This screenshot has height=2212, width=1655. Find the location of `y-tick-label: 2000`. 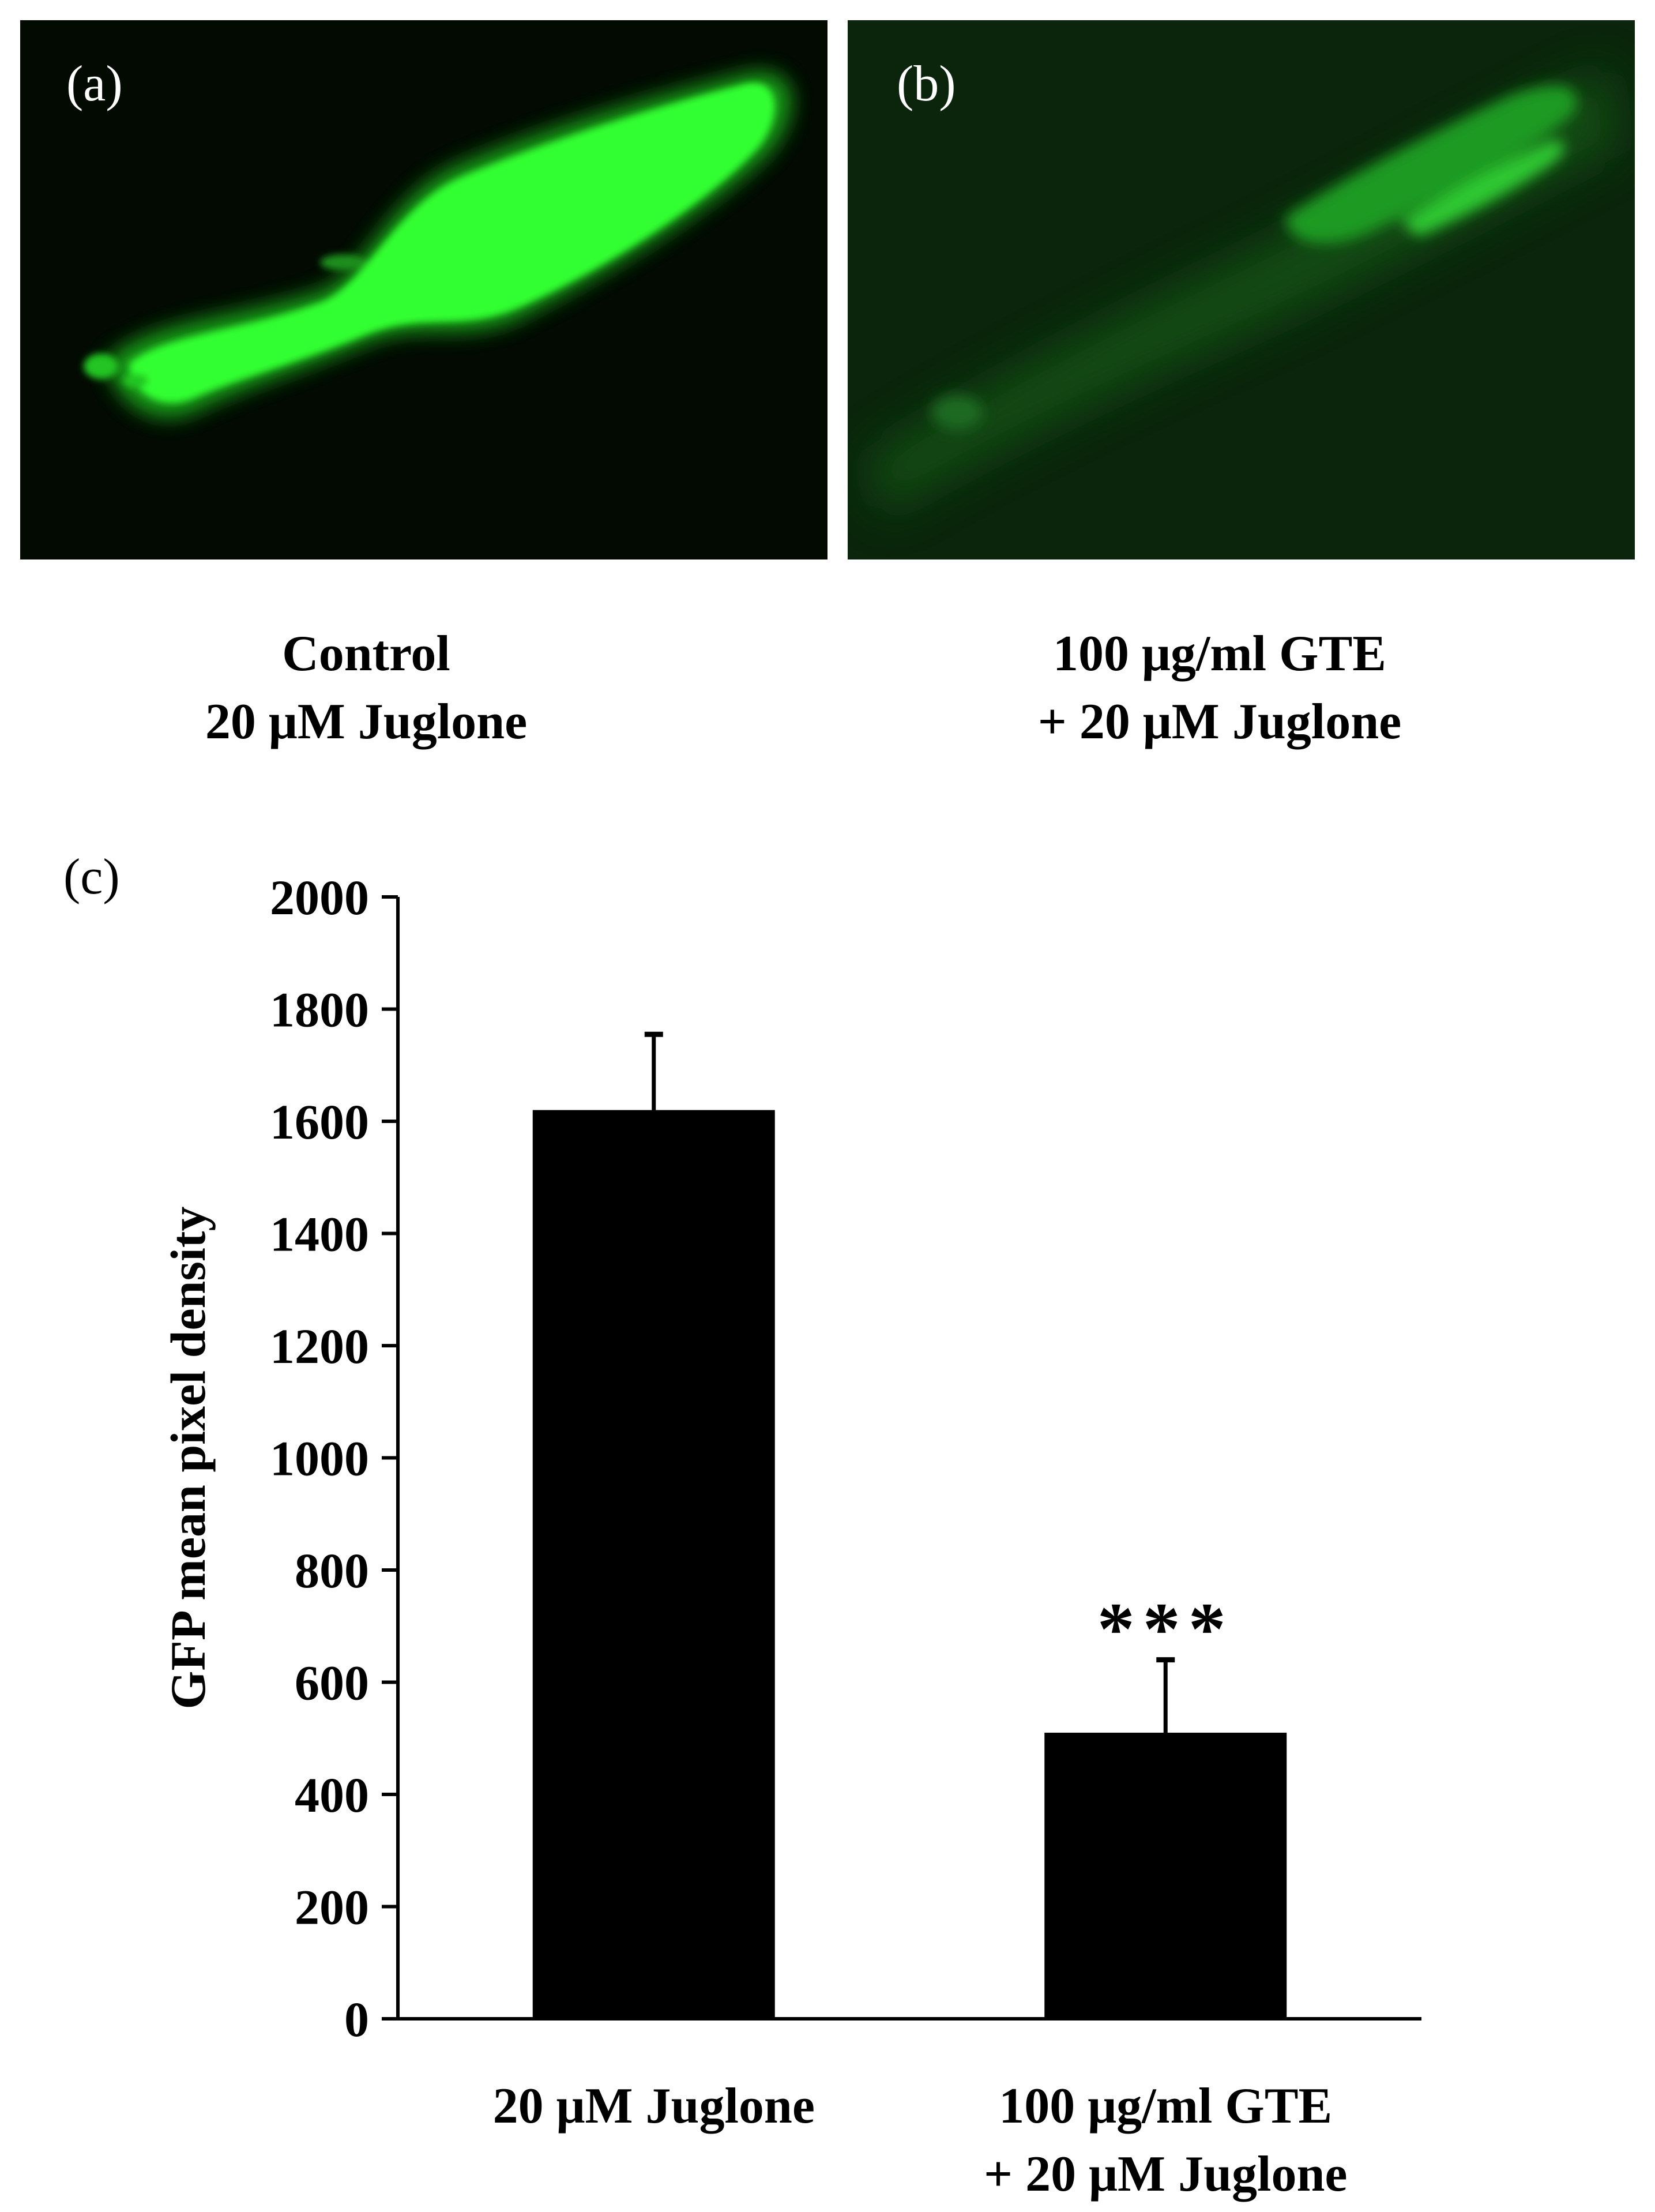

y-tick-label: 2000 is located at coordinates (319, 897).